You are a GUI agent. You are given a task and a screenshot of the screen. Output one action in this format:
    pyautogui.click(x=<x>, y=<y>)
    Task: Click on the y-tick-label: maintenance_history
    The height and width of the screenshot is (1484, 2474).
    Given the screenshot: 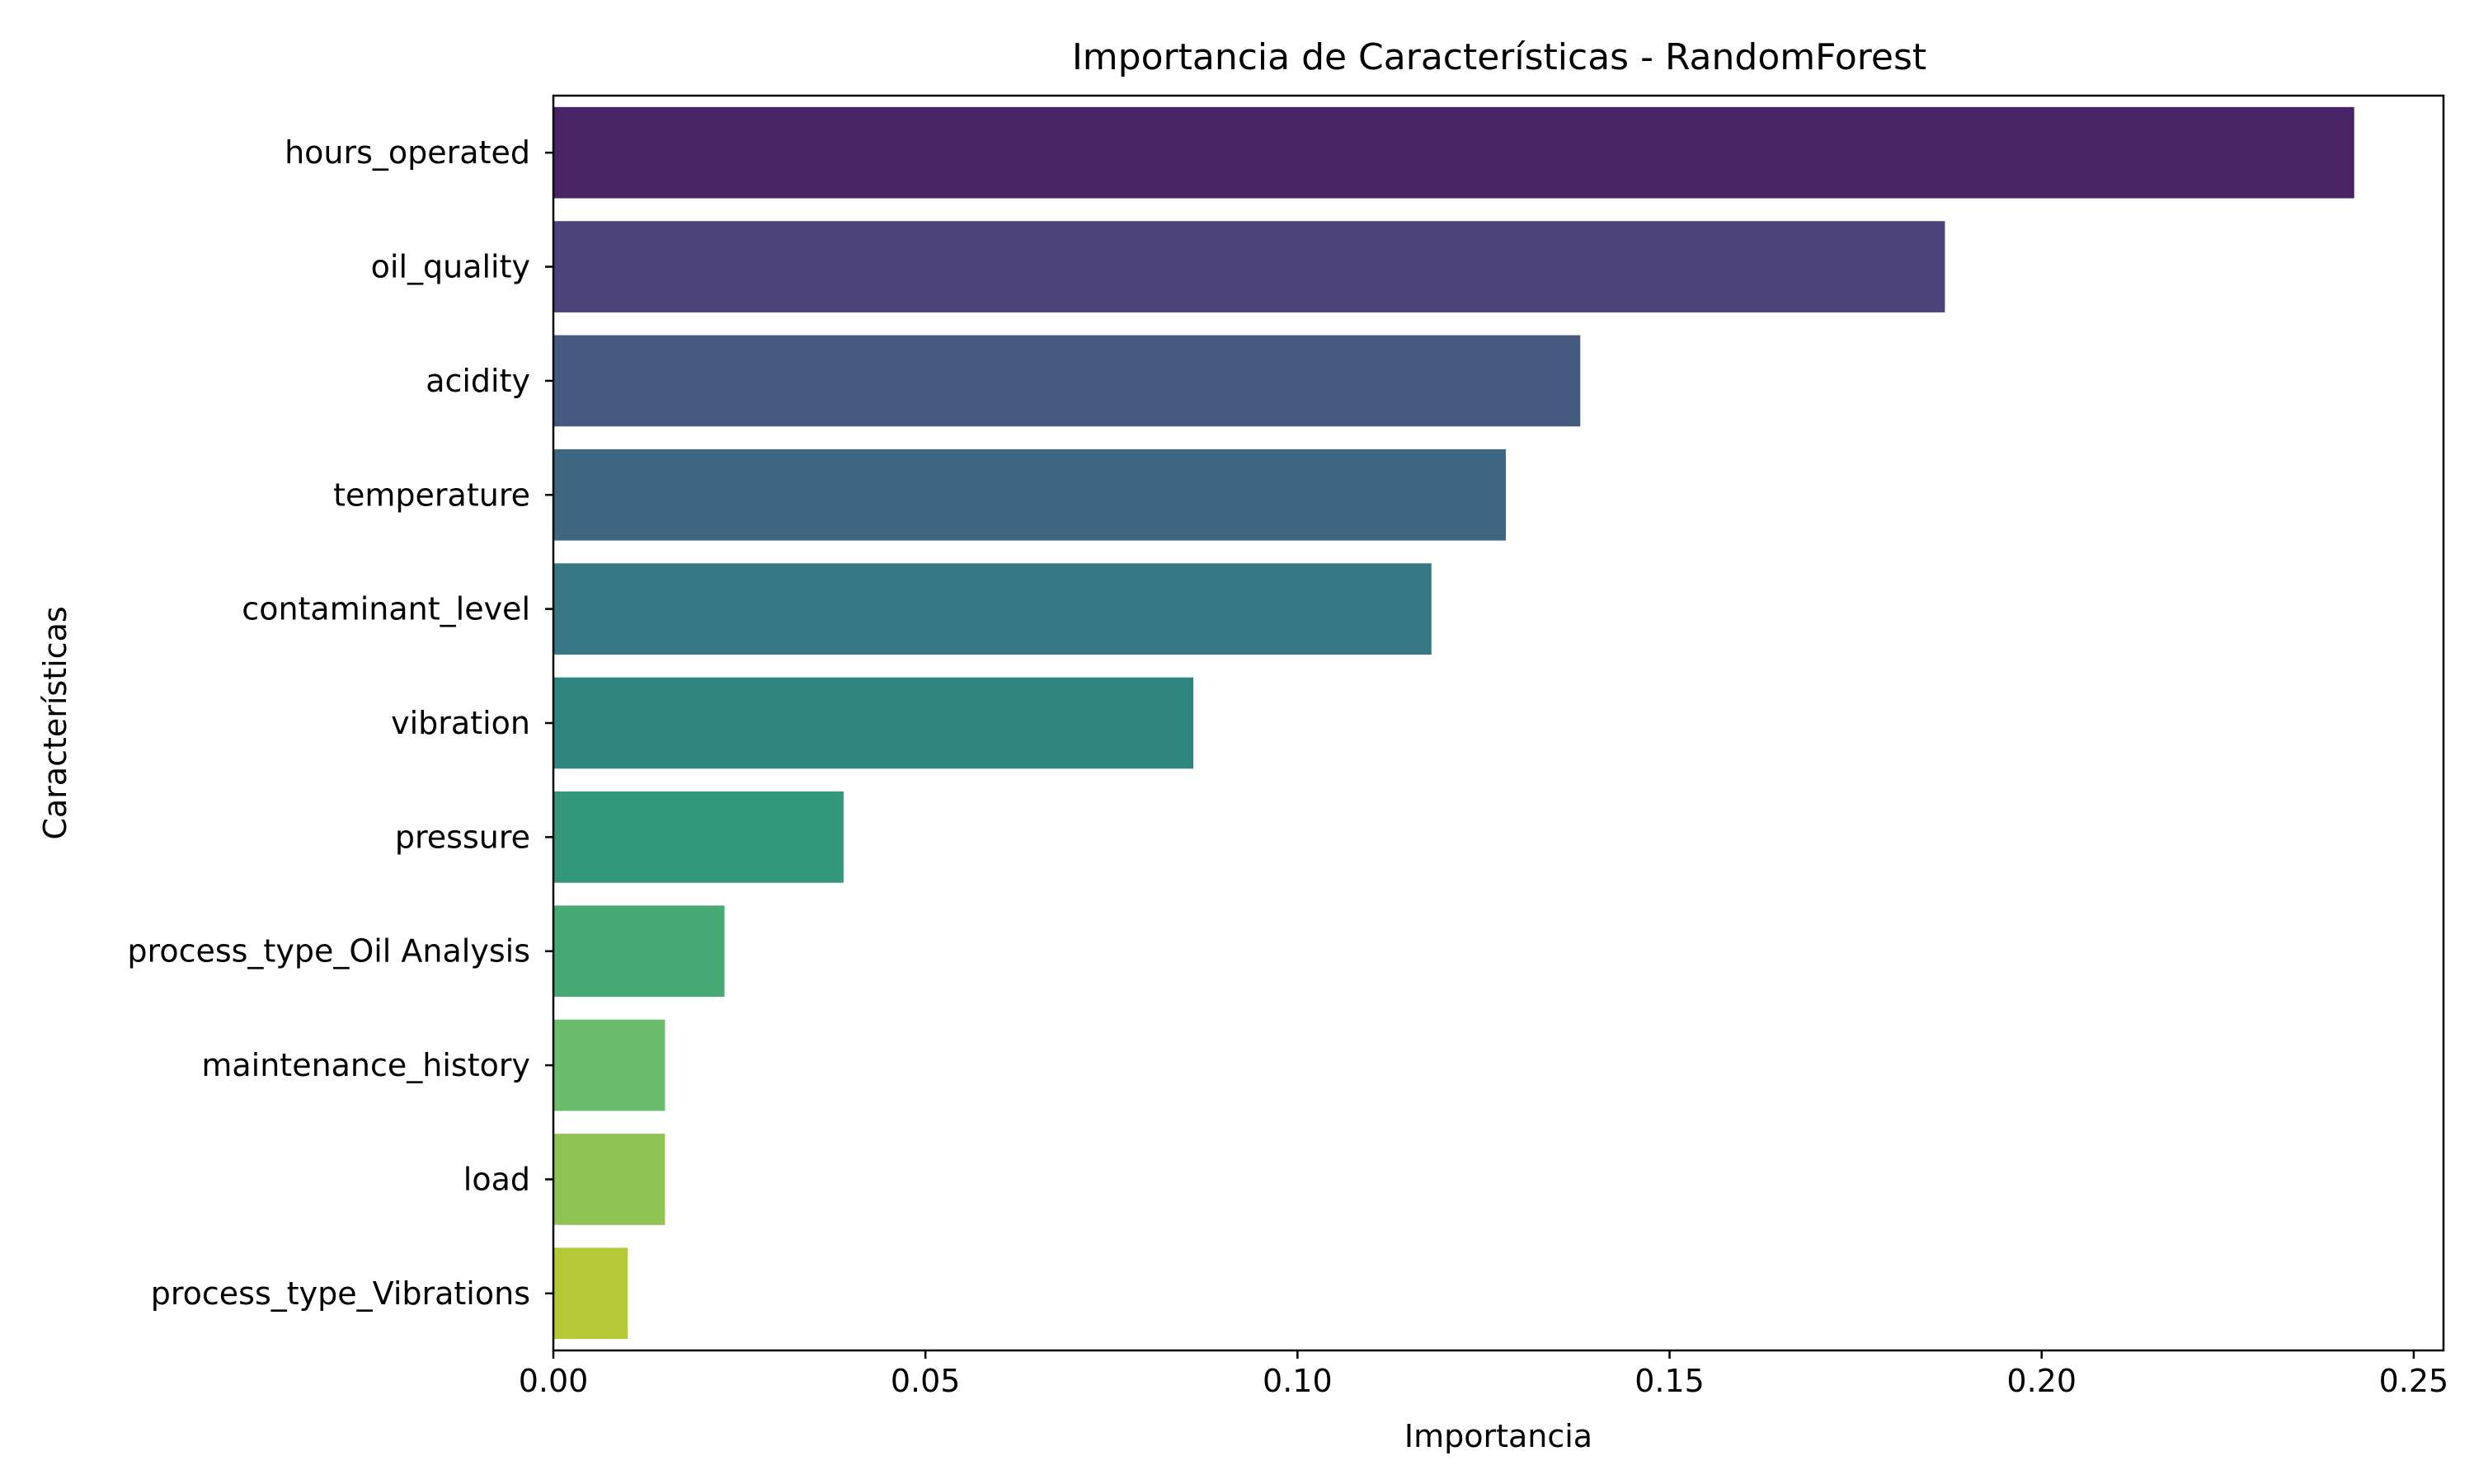 What is the action you would take?
    pyautogui.click(x=365, y=1065)
    